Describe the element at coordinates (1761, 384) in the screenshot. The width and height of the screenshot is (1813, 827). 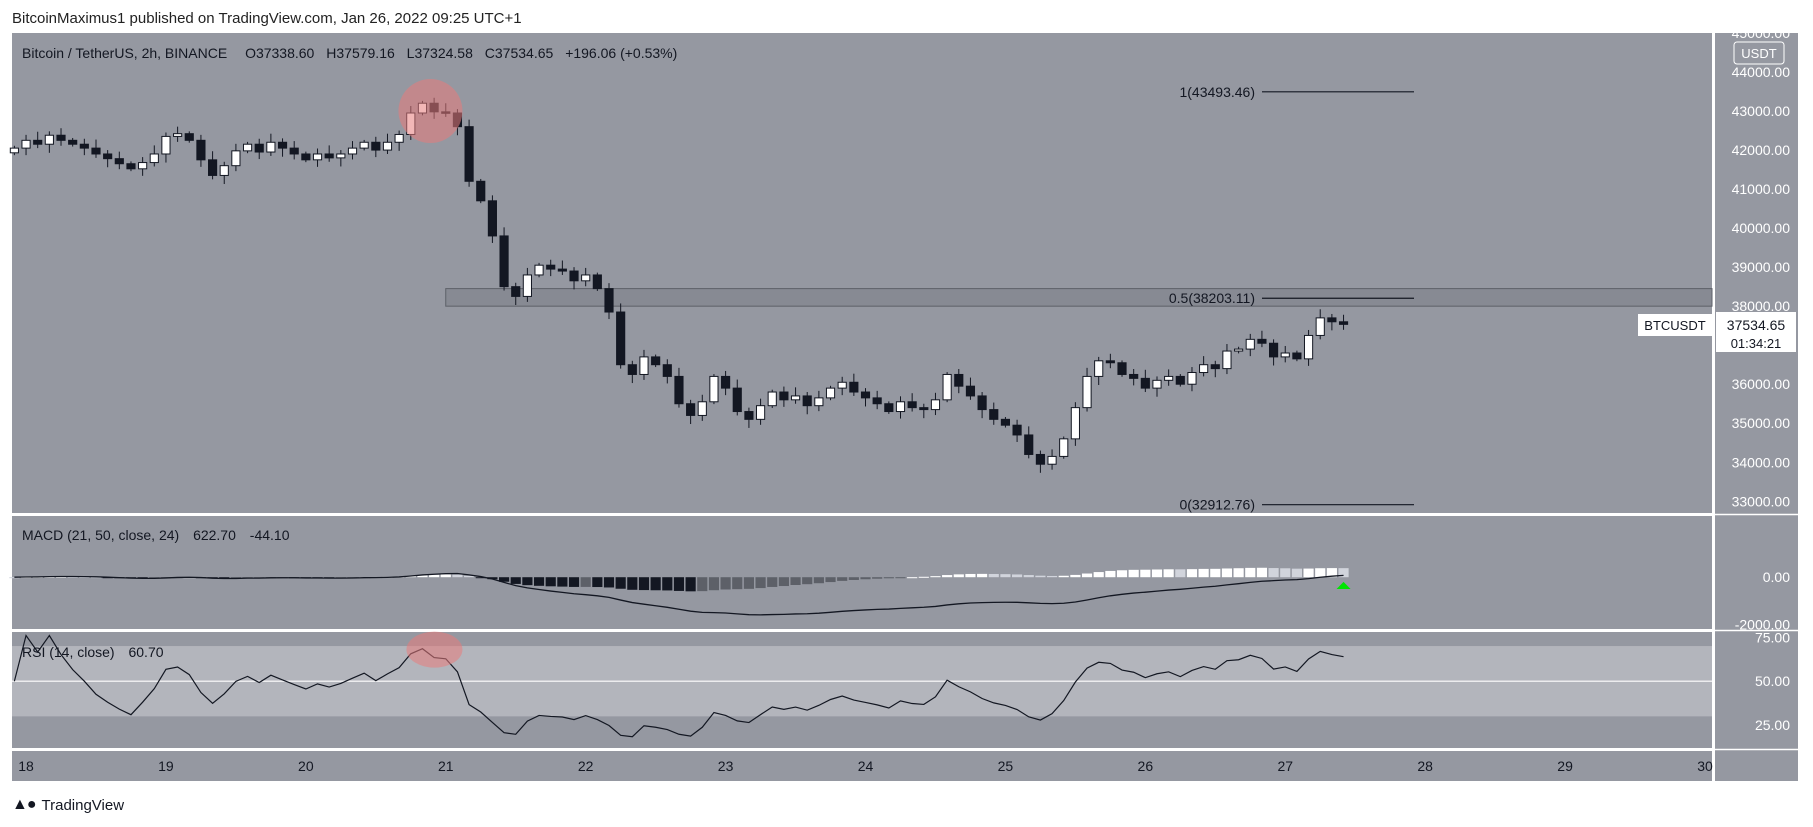
I see `price-tick-label: 36000.00` at that location.